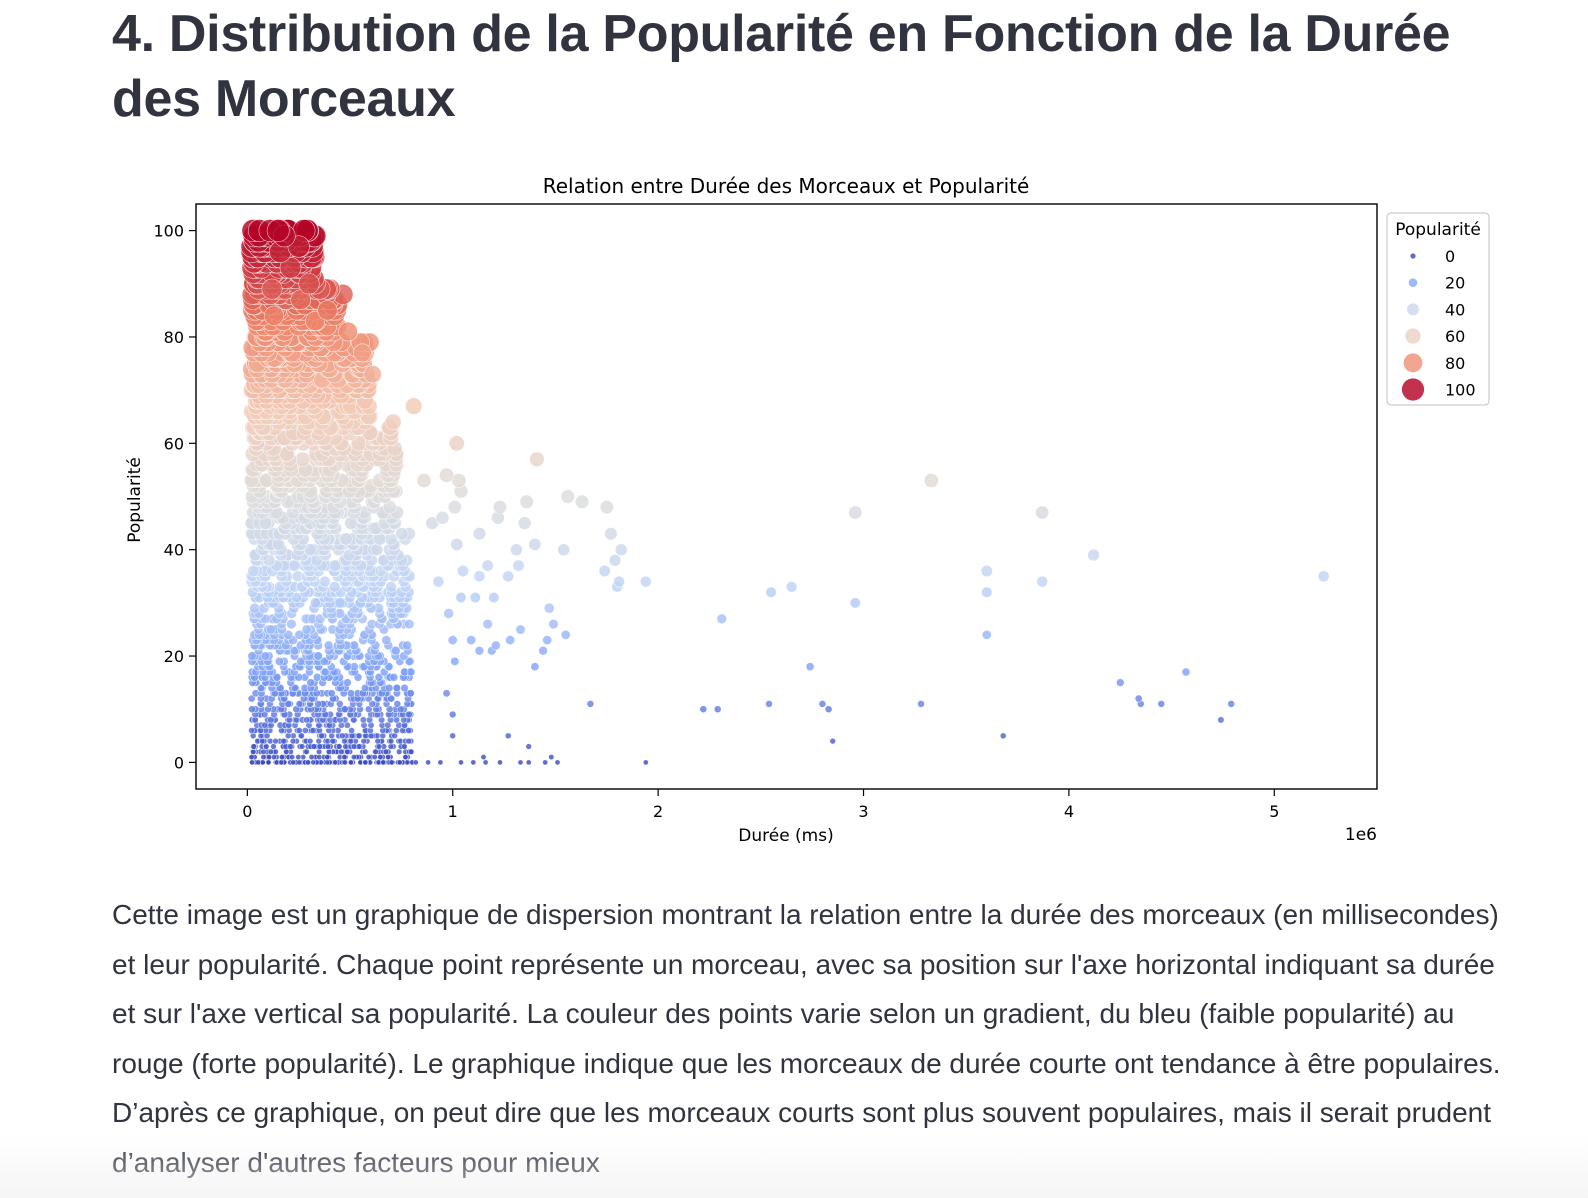  I want to click on y-tick-label: 80, so click(174, 337).